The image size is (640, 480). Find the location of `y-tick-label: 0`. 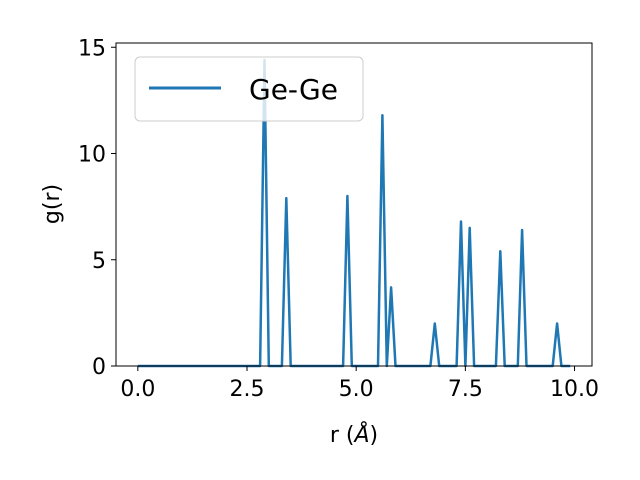

y-tick-label: 0 is located at coordinates (99, 367).